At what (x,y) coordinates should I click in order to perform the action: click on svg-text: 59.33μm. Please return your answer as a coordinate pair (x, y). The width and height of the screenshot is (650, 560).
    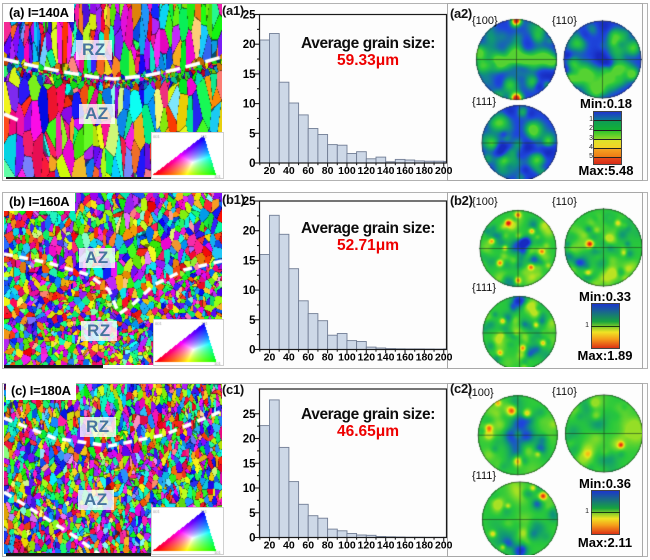
    Looking at the image, I should click on (368, 60).